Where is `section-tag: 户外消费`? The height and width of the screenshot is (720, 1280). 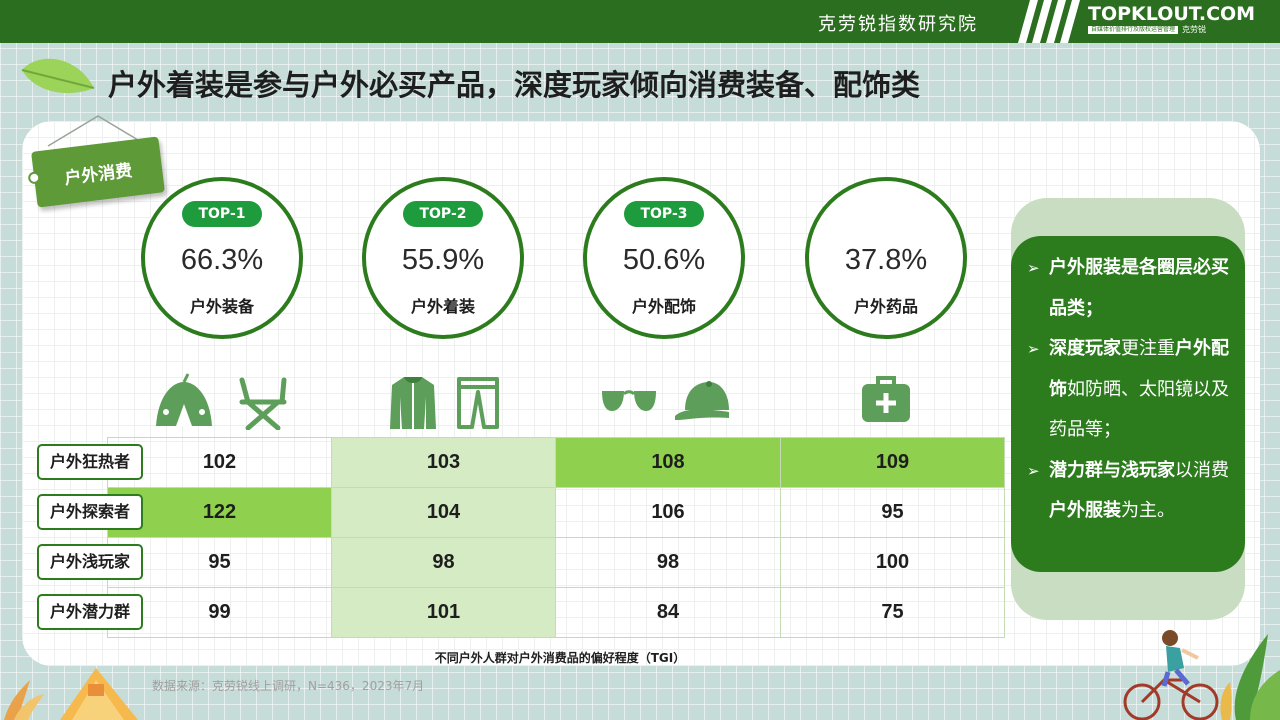
section-tag: 户外消费 is located at coordinates (97, 160).